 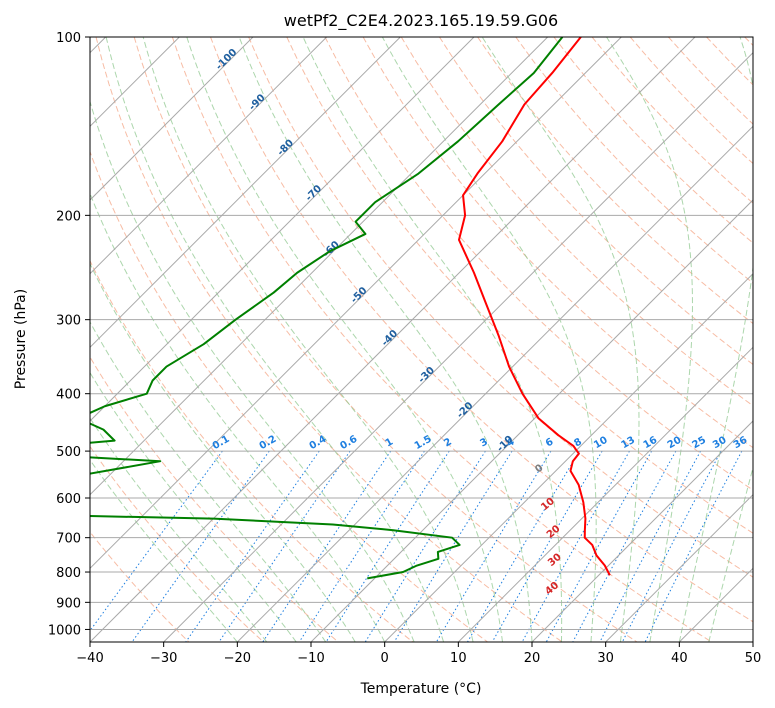 What do you see at coordinates (511, 442) in the screenshot?
I see `mixing-ratio-label: 4` at bounding box center [511, 442].